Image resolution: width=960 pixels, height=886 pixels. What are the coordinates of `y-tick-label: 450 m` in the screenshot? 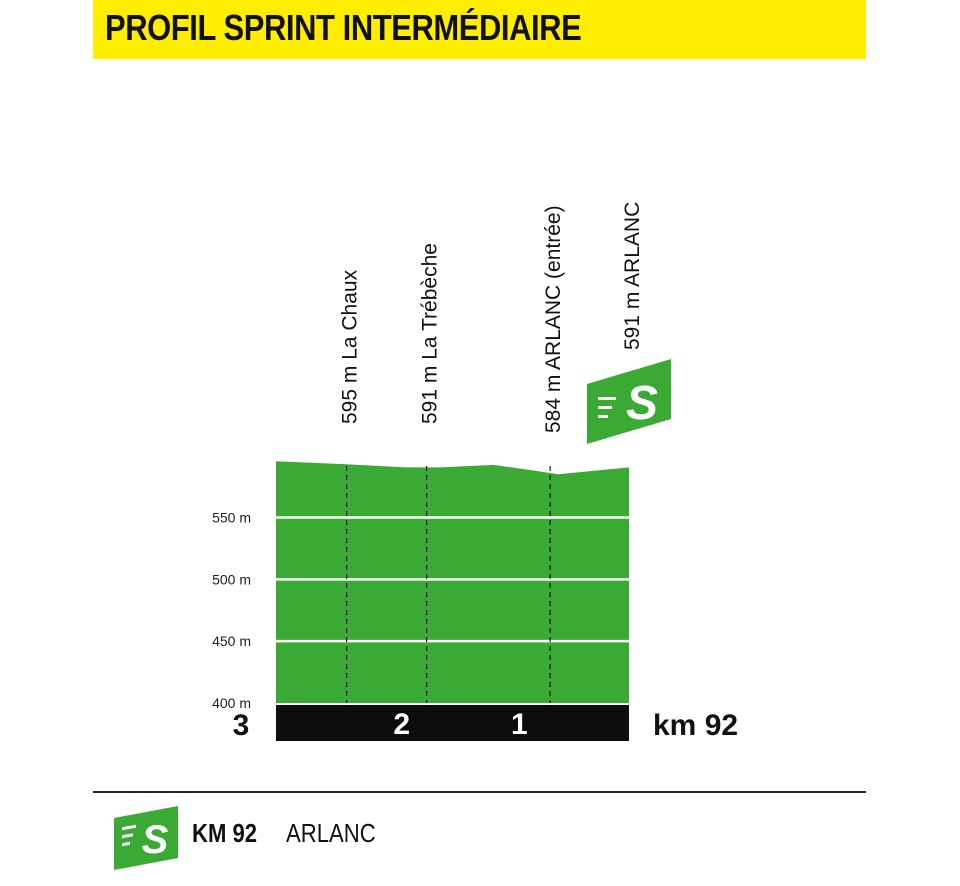 It's located at (231, 641).